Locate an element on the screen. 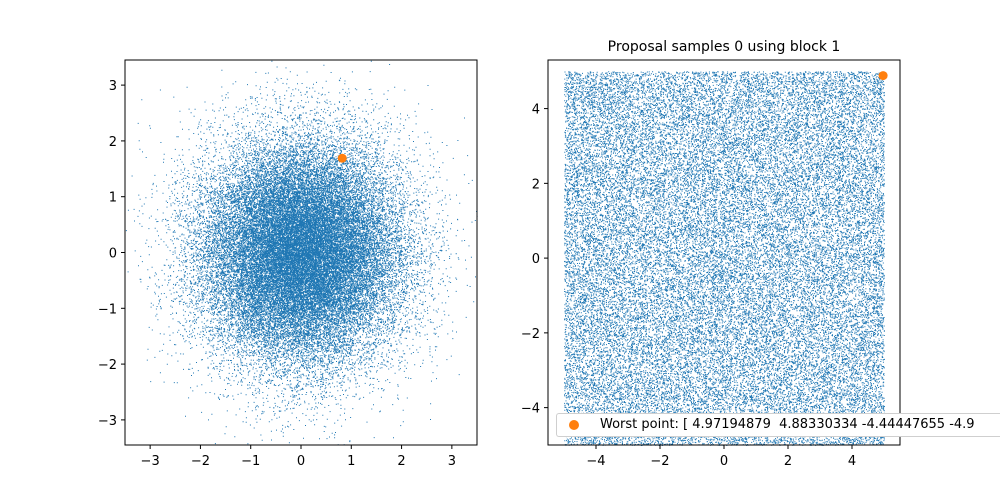 This screenshot has height=500, width=1000. left-worst-point is located at coordinates (342, 158).